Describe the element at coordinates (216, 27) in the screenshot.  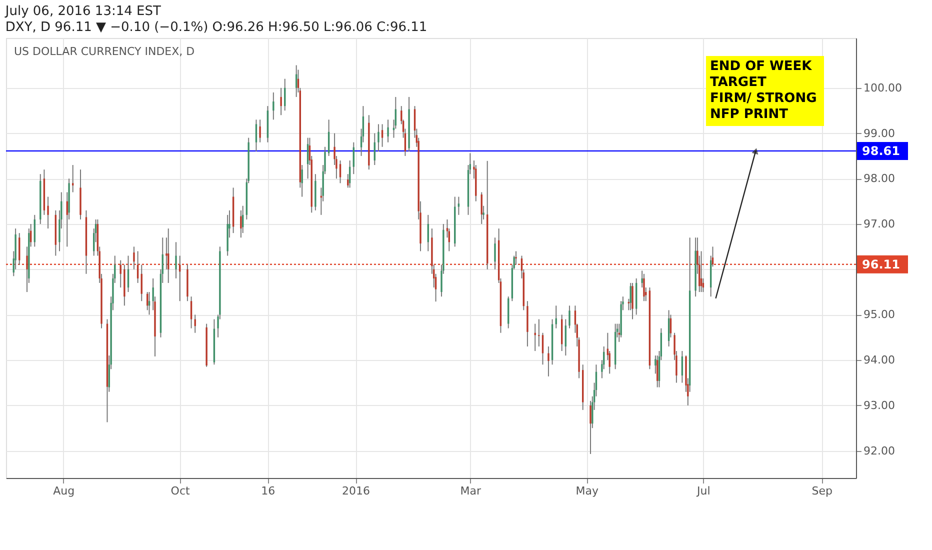
I see `chart-subtitle: DXY, D 96.11 ▼ −0.10 (−0.1%) O:96.26 H:96.50 L:96.06 C:96.11` at that location.